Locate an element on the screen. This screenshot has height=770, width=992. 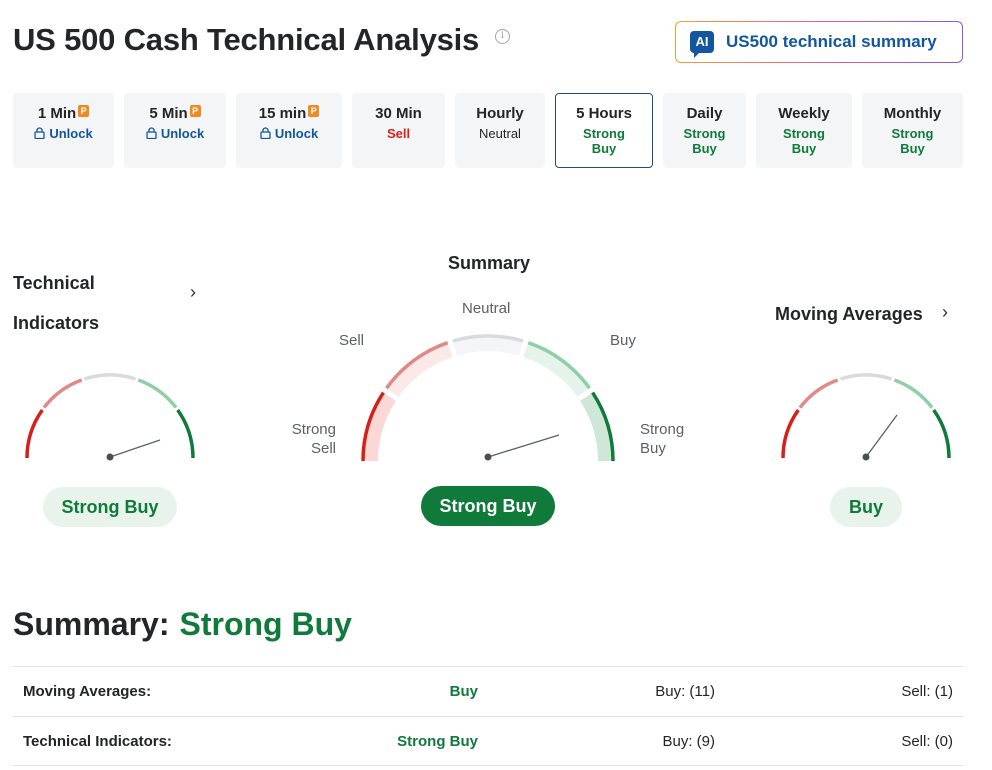
tab-label: 5 Hours is located at coordinates (604, 113).